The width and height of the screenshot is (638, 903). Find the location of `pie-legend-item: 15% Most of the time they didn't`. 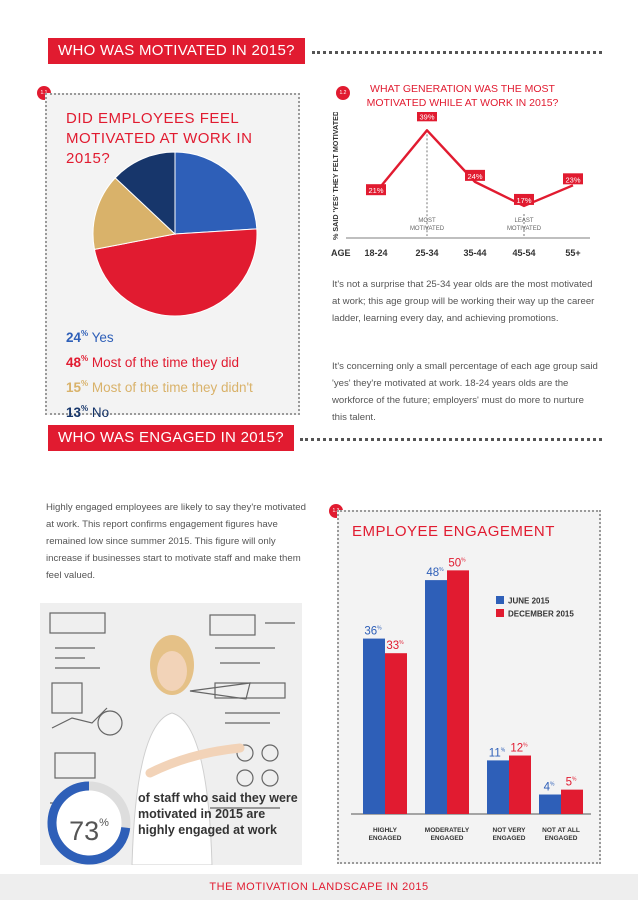

pie-legend-item: 15% Most of the time they didn't is located at coordinates (159, 385).